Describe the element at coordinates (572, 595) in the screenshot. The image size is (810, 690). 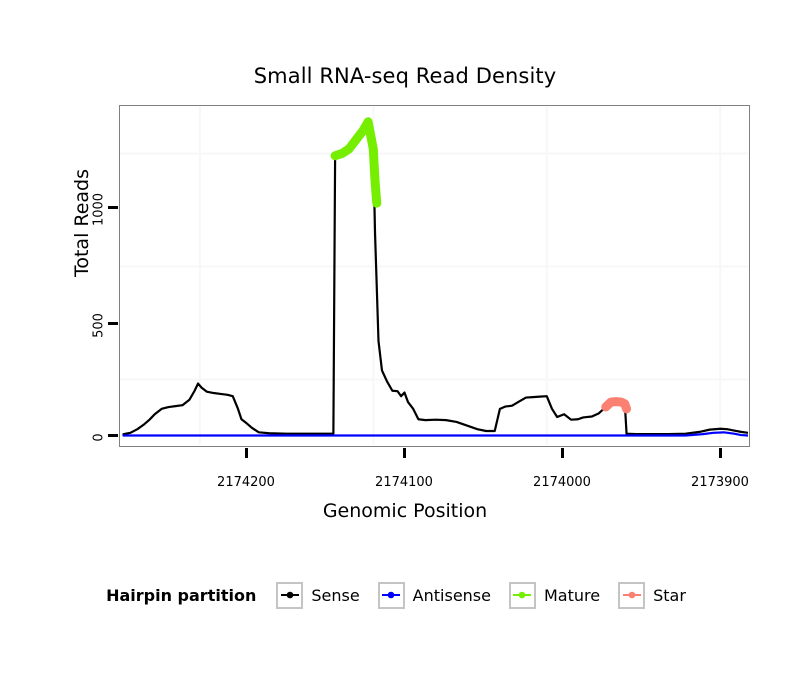
I see `legend-label-mature: Mature` at that location.